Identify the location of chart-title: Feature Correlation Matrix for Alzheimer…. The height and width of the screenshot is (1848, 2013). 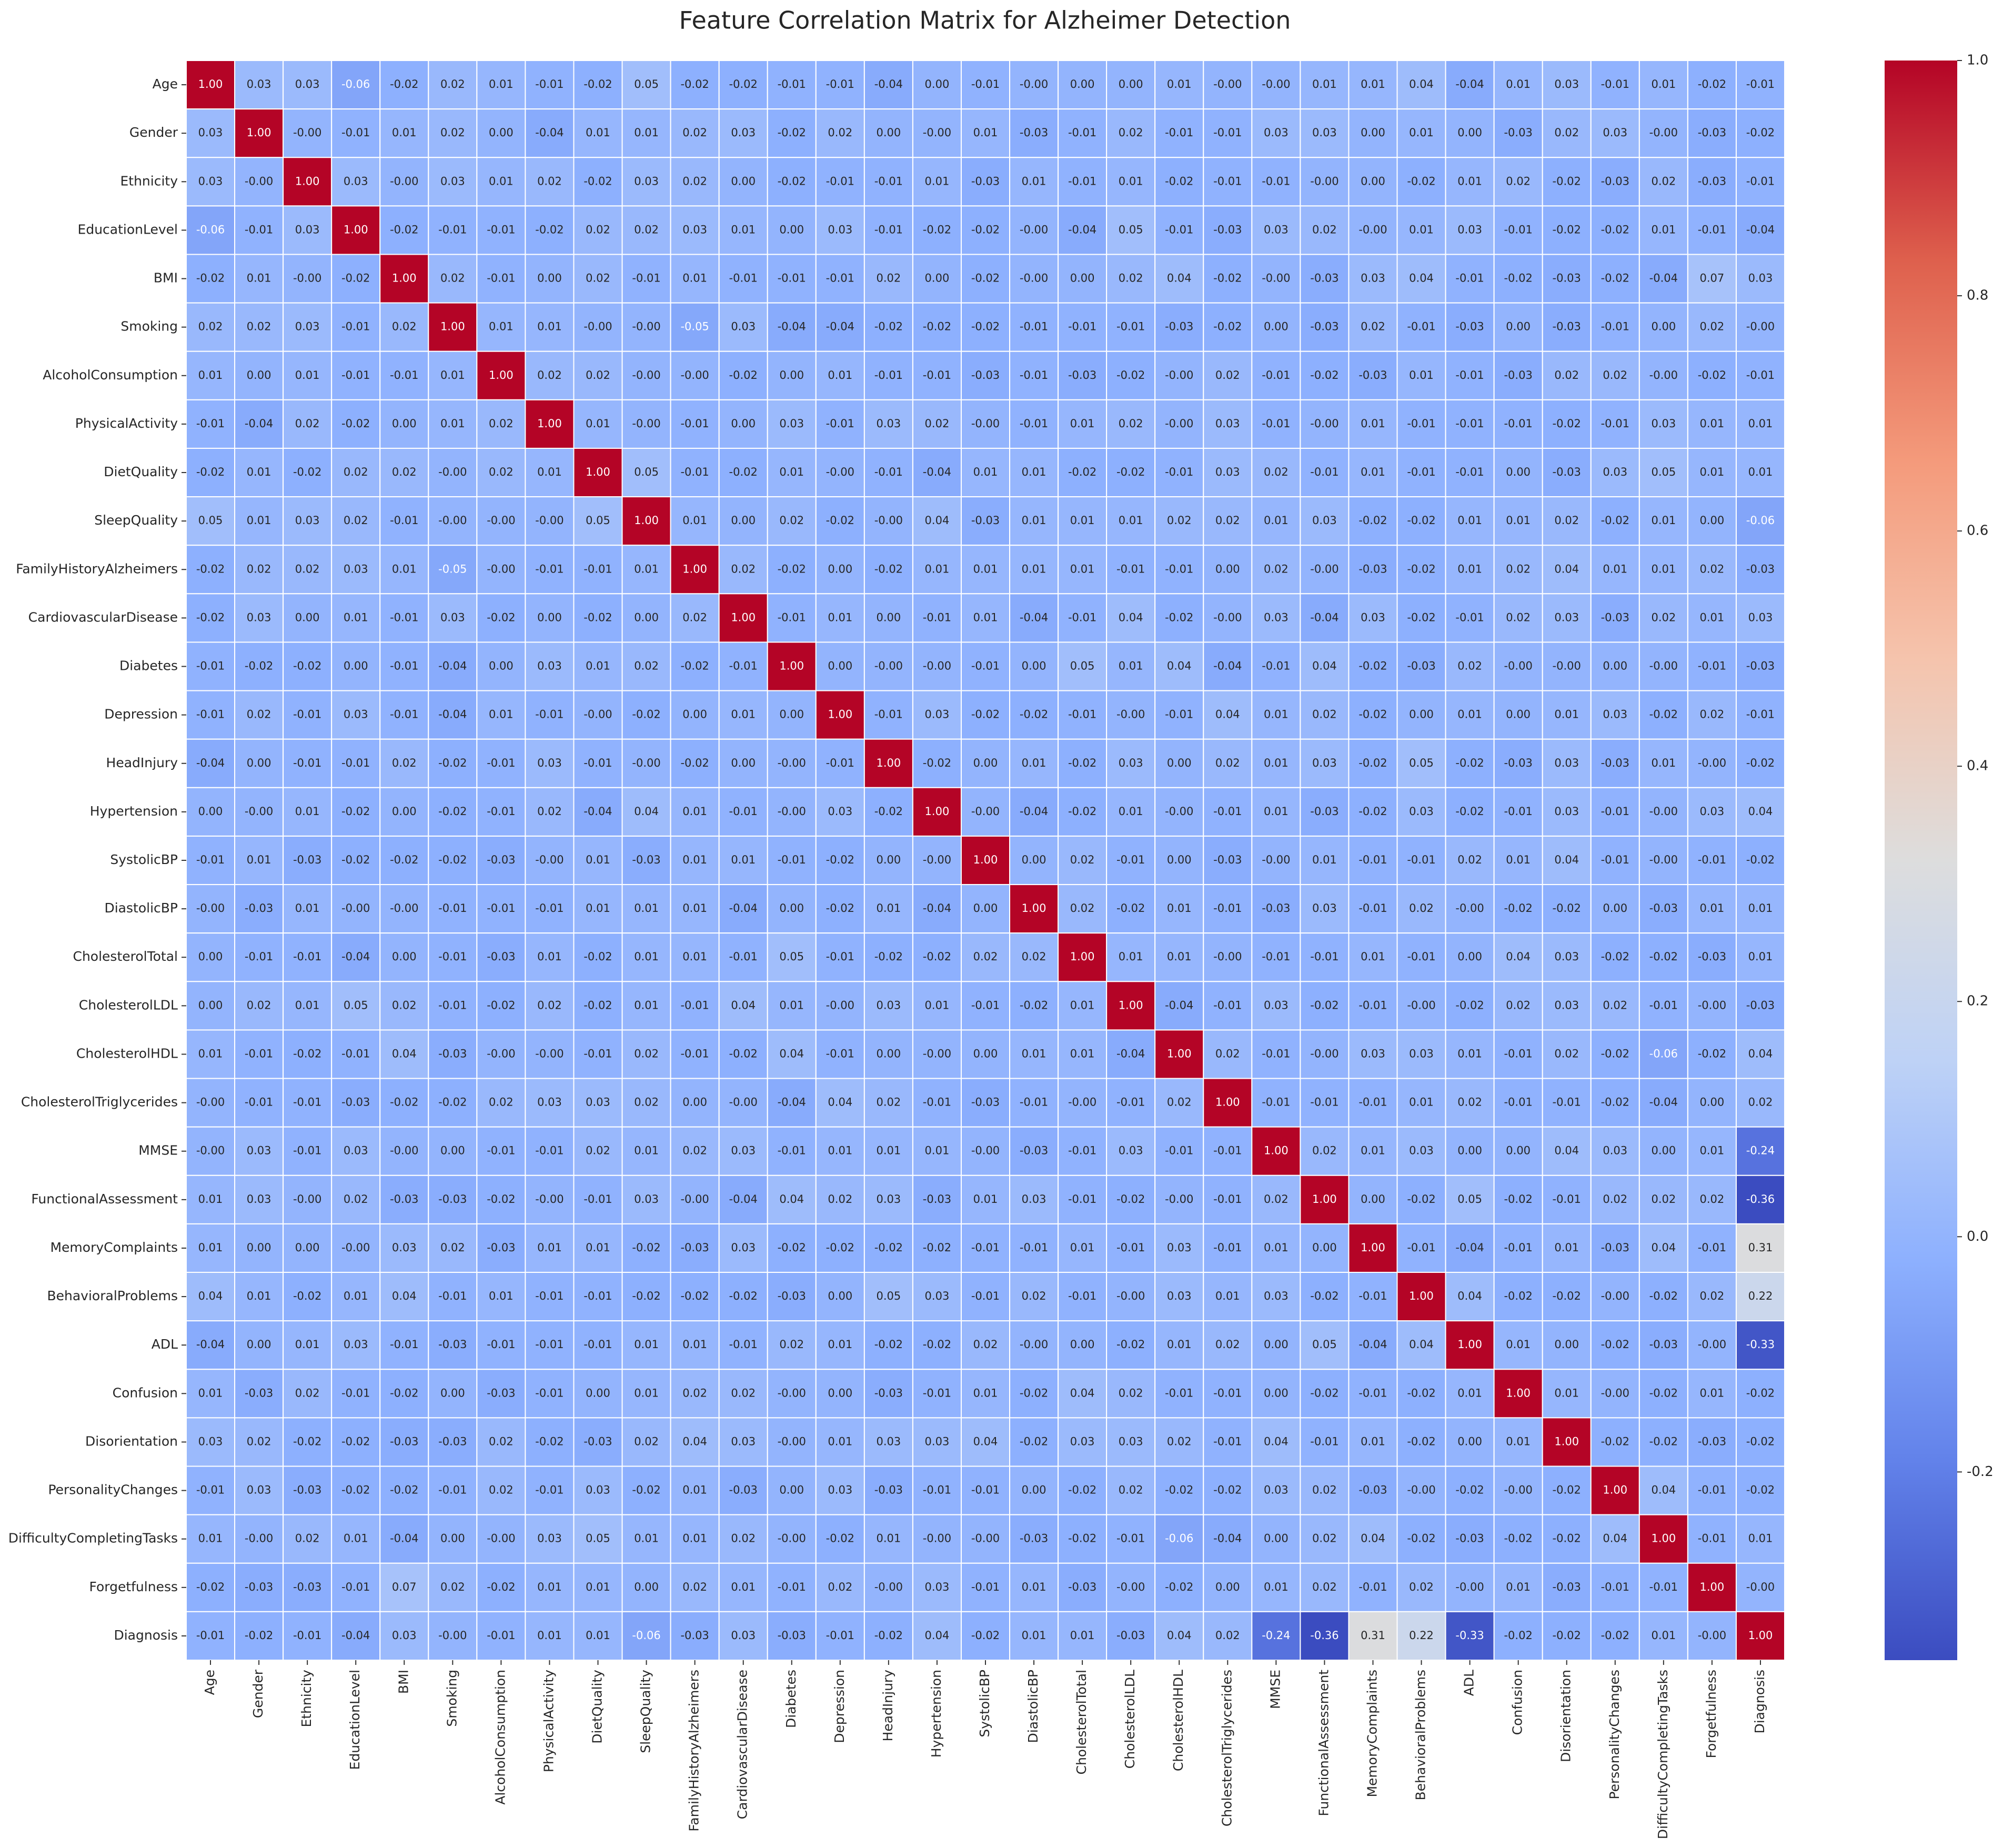
(985, 20).